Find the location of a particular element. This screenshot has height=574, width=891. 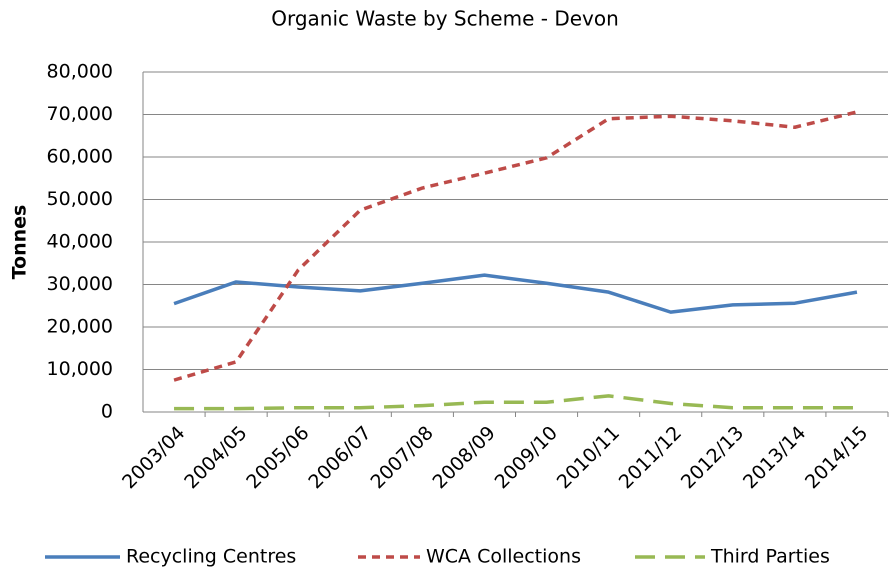

y-tick-label: 10,000 is located at coordinates (80, 369).